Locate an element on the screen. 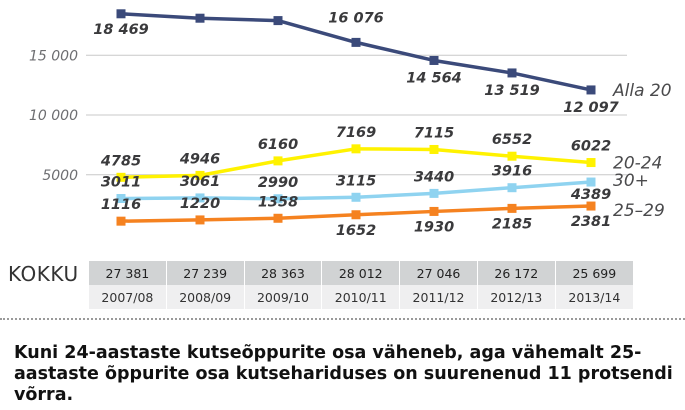 Image resolution: width=685 pixels, height=410 pixels. data-label: 7115 is located at coordinates (434, 133).